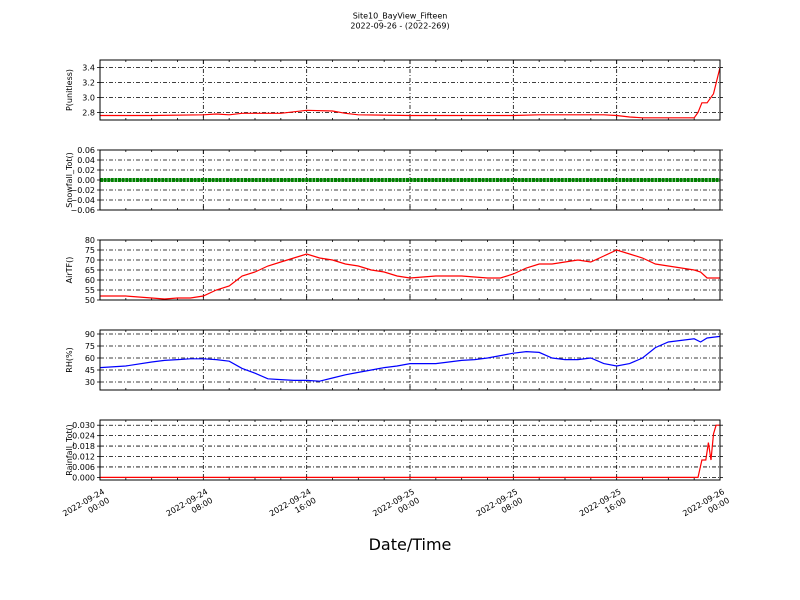 This screenshot has height=600, width=800. Describe the element at coordinates (83, 477) in the screenshot. I see `y-tick-label: 0.000` at that location.